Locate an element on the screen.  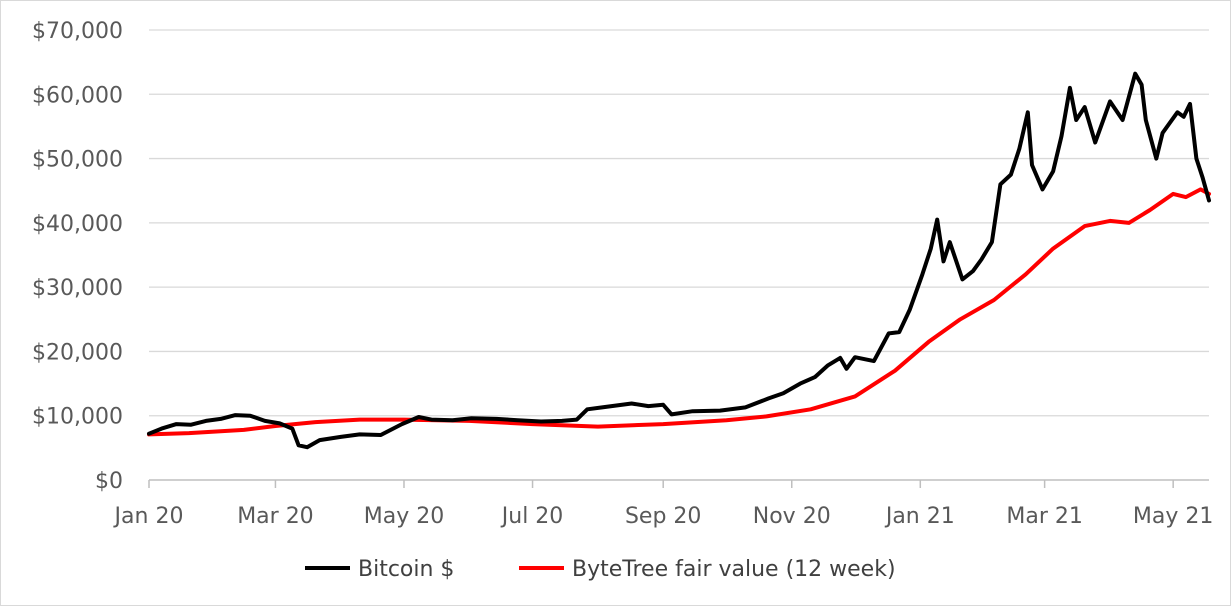
x-tick-label: Jan 20 is located at coordinates (148, 516).